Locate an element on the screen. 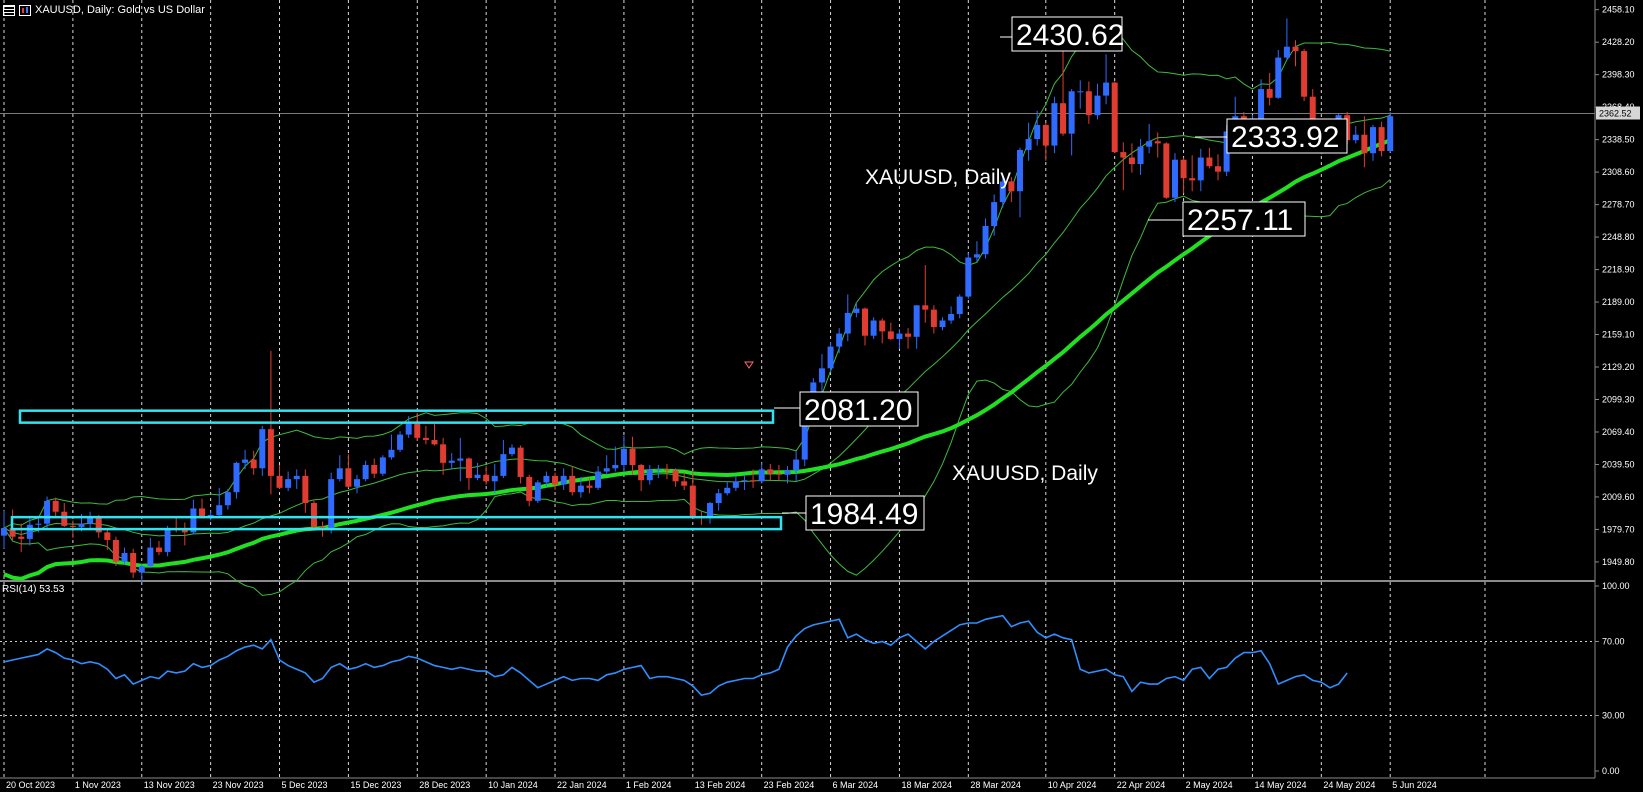  x-tick-label: 24 May 2024 is located at coordinates (1349, 785).